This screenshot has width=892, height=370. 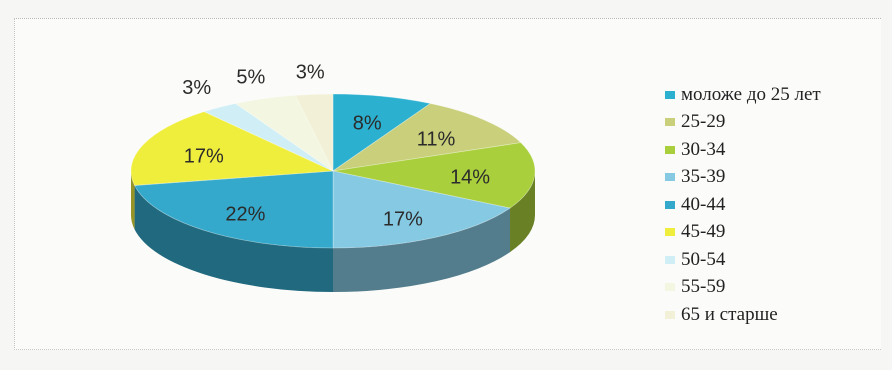 What do you see at coordinates (703, 259) in the screenshot?
I see `legend-label: 50-54` at bounding box center [703, 259].